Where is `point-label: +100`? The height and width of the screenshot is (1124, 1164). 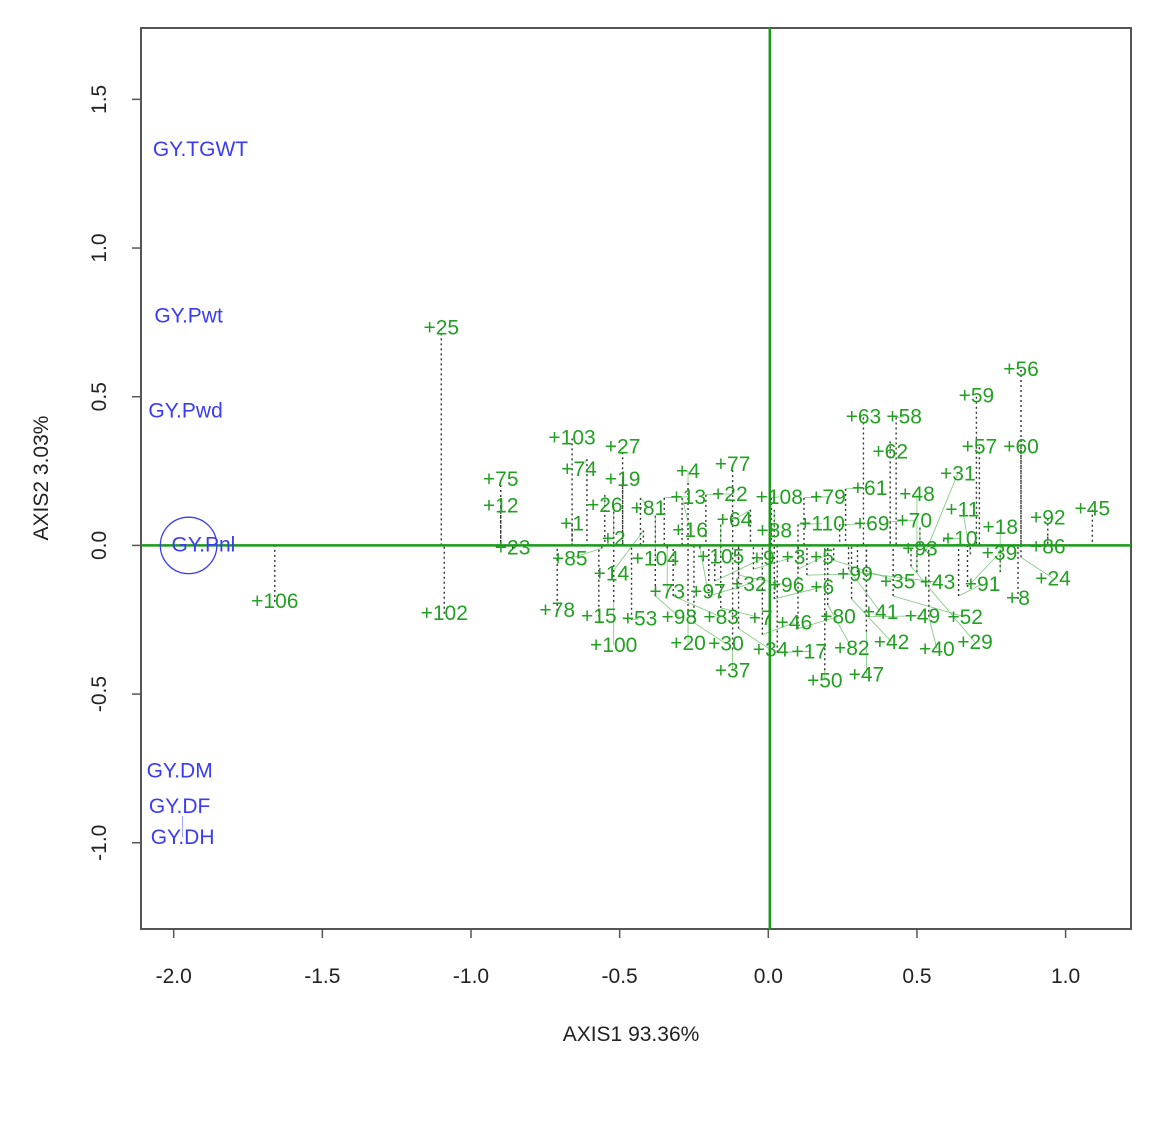 point-label: +100 is located at coordinates (613, 645).